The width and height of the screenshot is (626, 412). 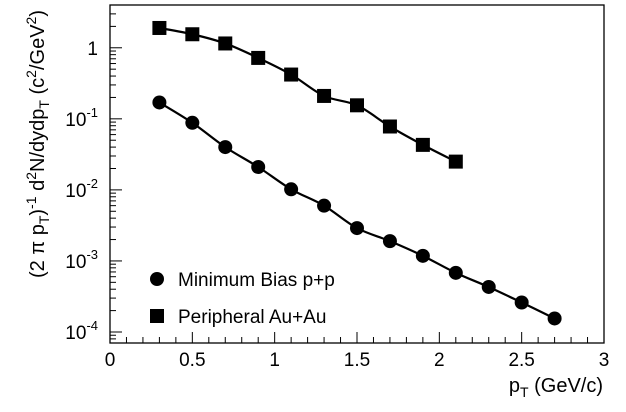 What do you see at coordinates (81, 189) in the screenshot?
I see `y-tick-label: 10⁻²` at bounding box center [81, 189].